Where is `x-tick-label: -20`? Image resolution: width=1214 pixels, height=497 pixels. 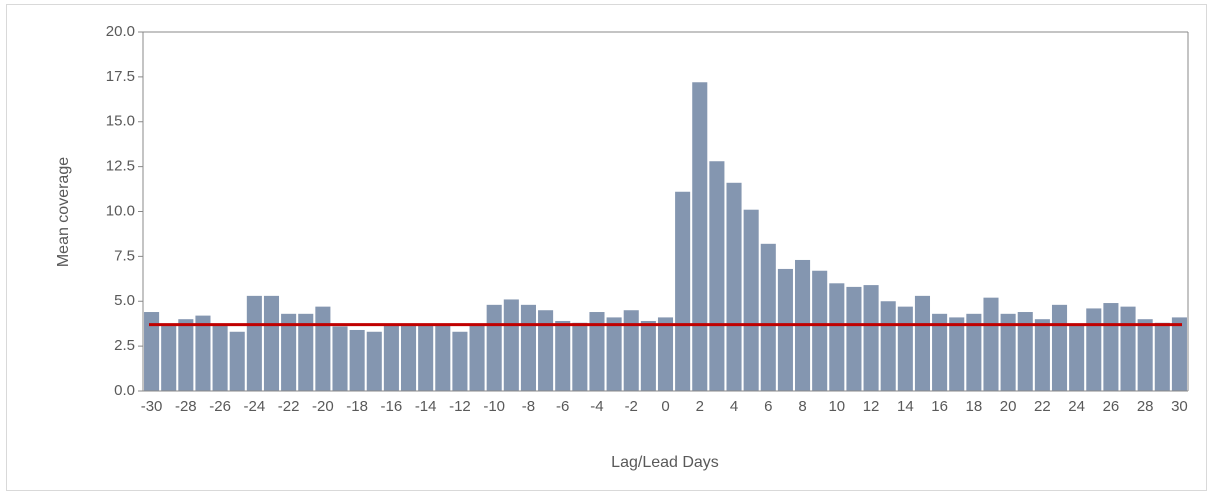 x-tick-label: -20 is located at coordinates (323, 406).